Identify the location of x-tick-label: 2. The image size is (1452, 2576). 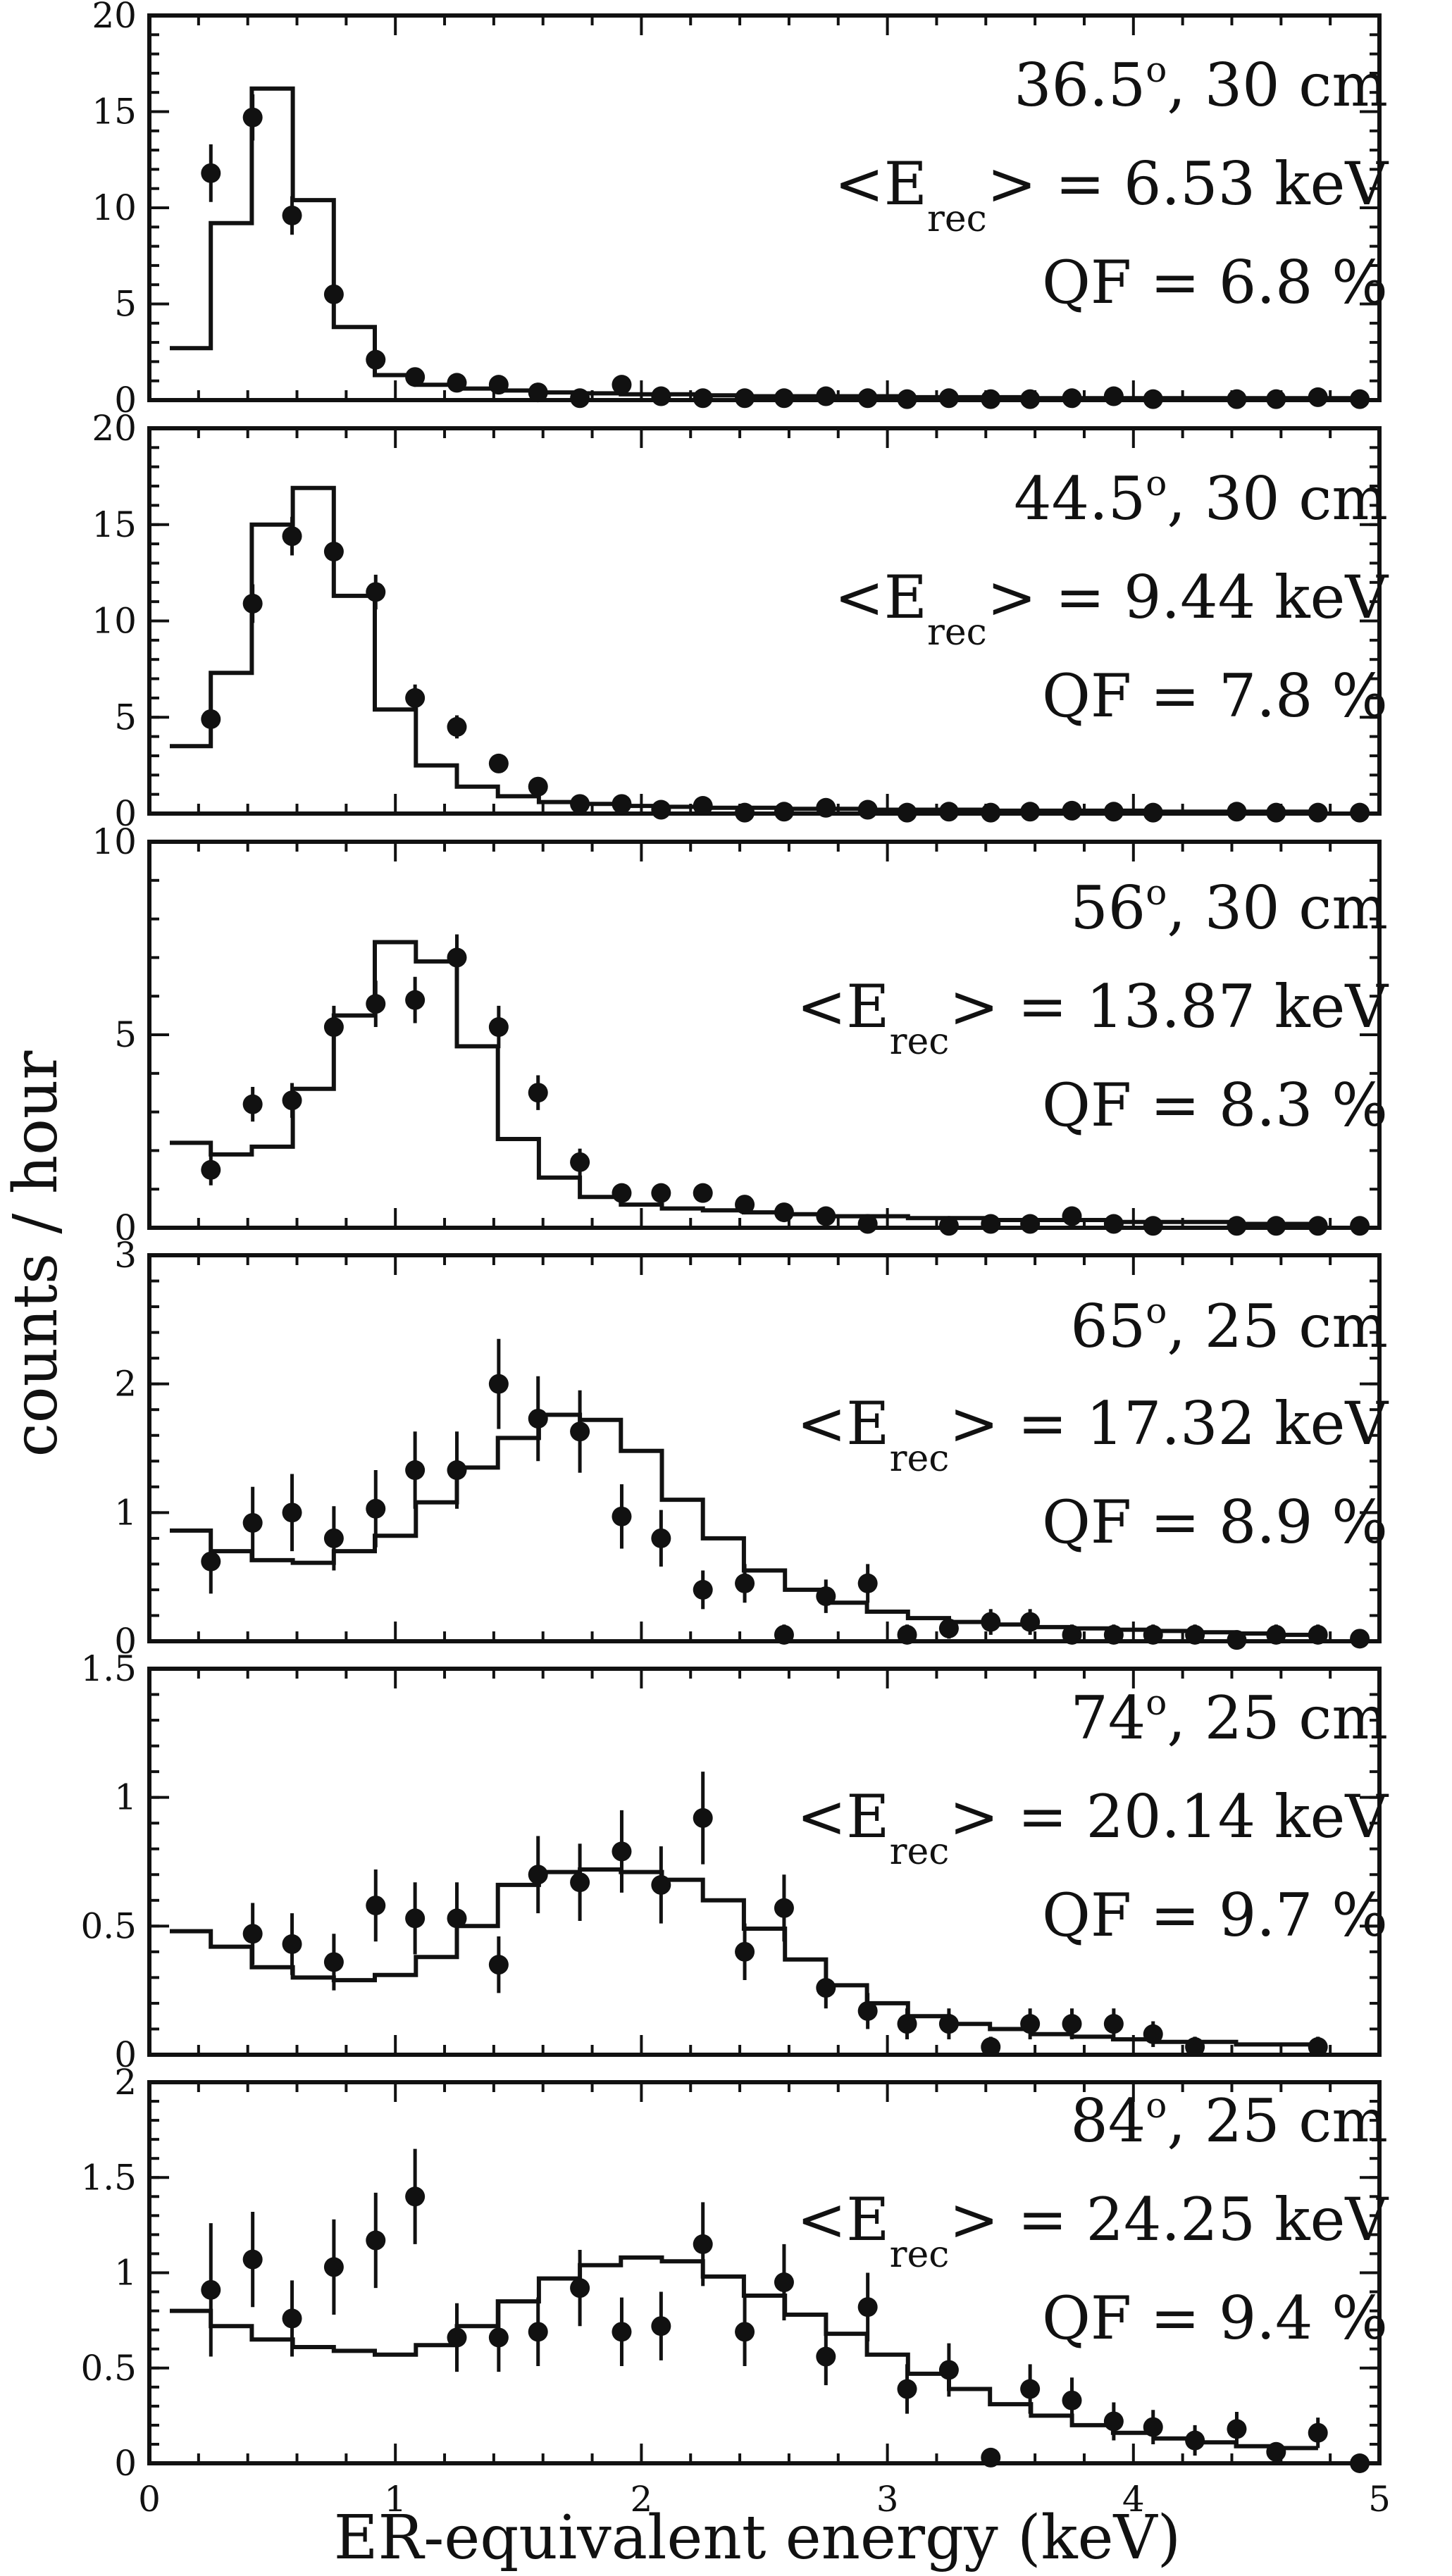
(641, 2499).